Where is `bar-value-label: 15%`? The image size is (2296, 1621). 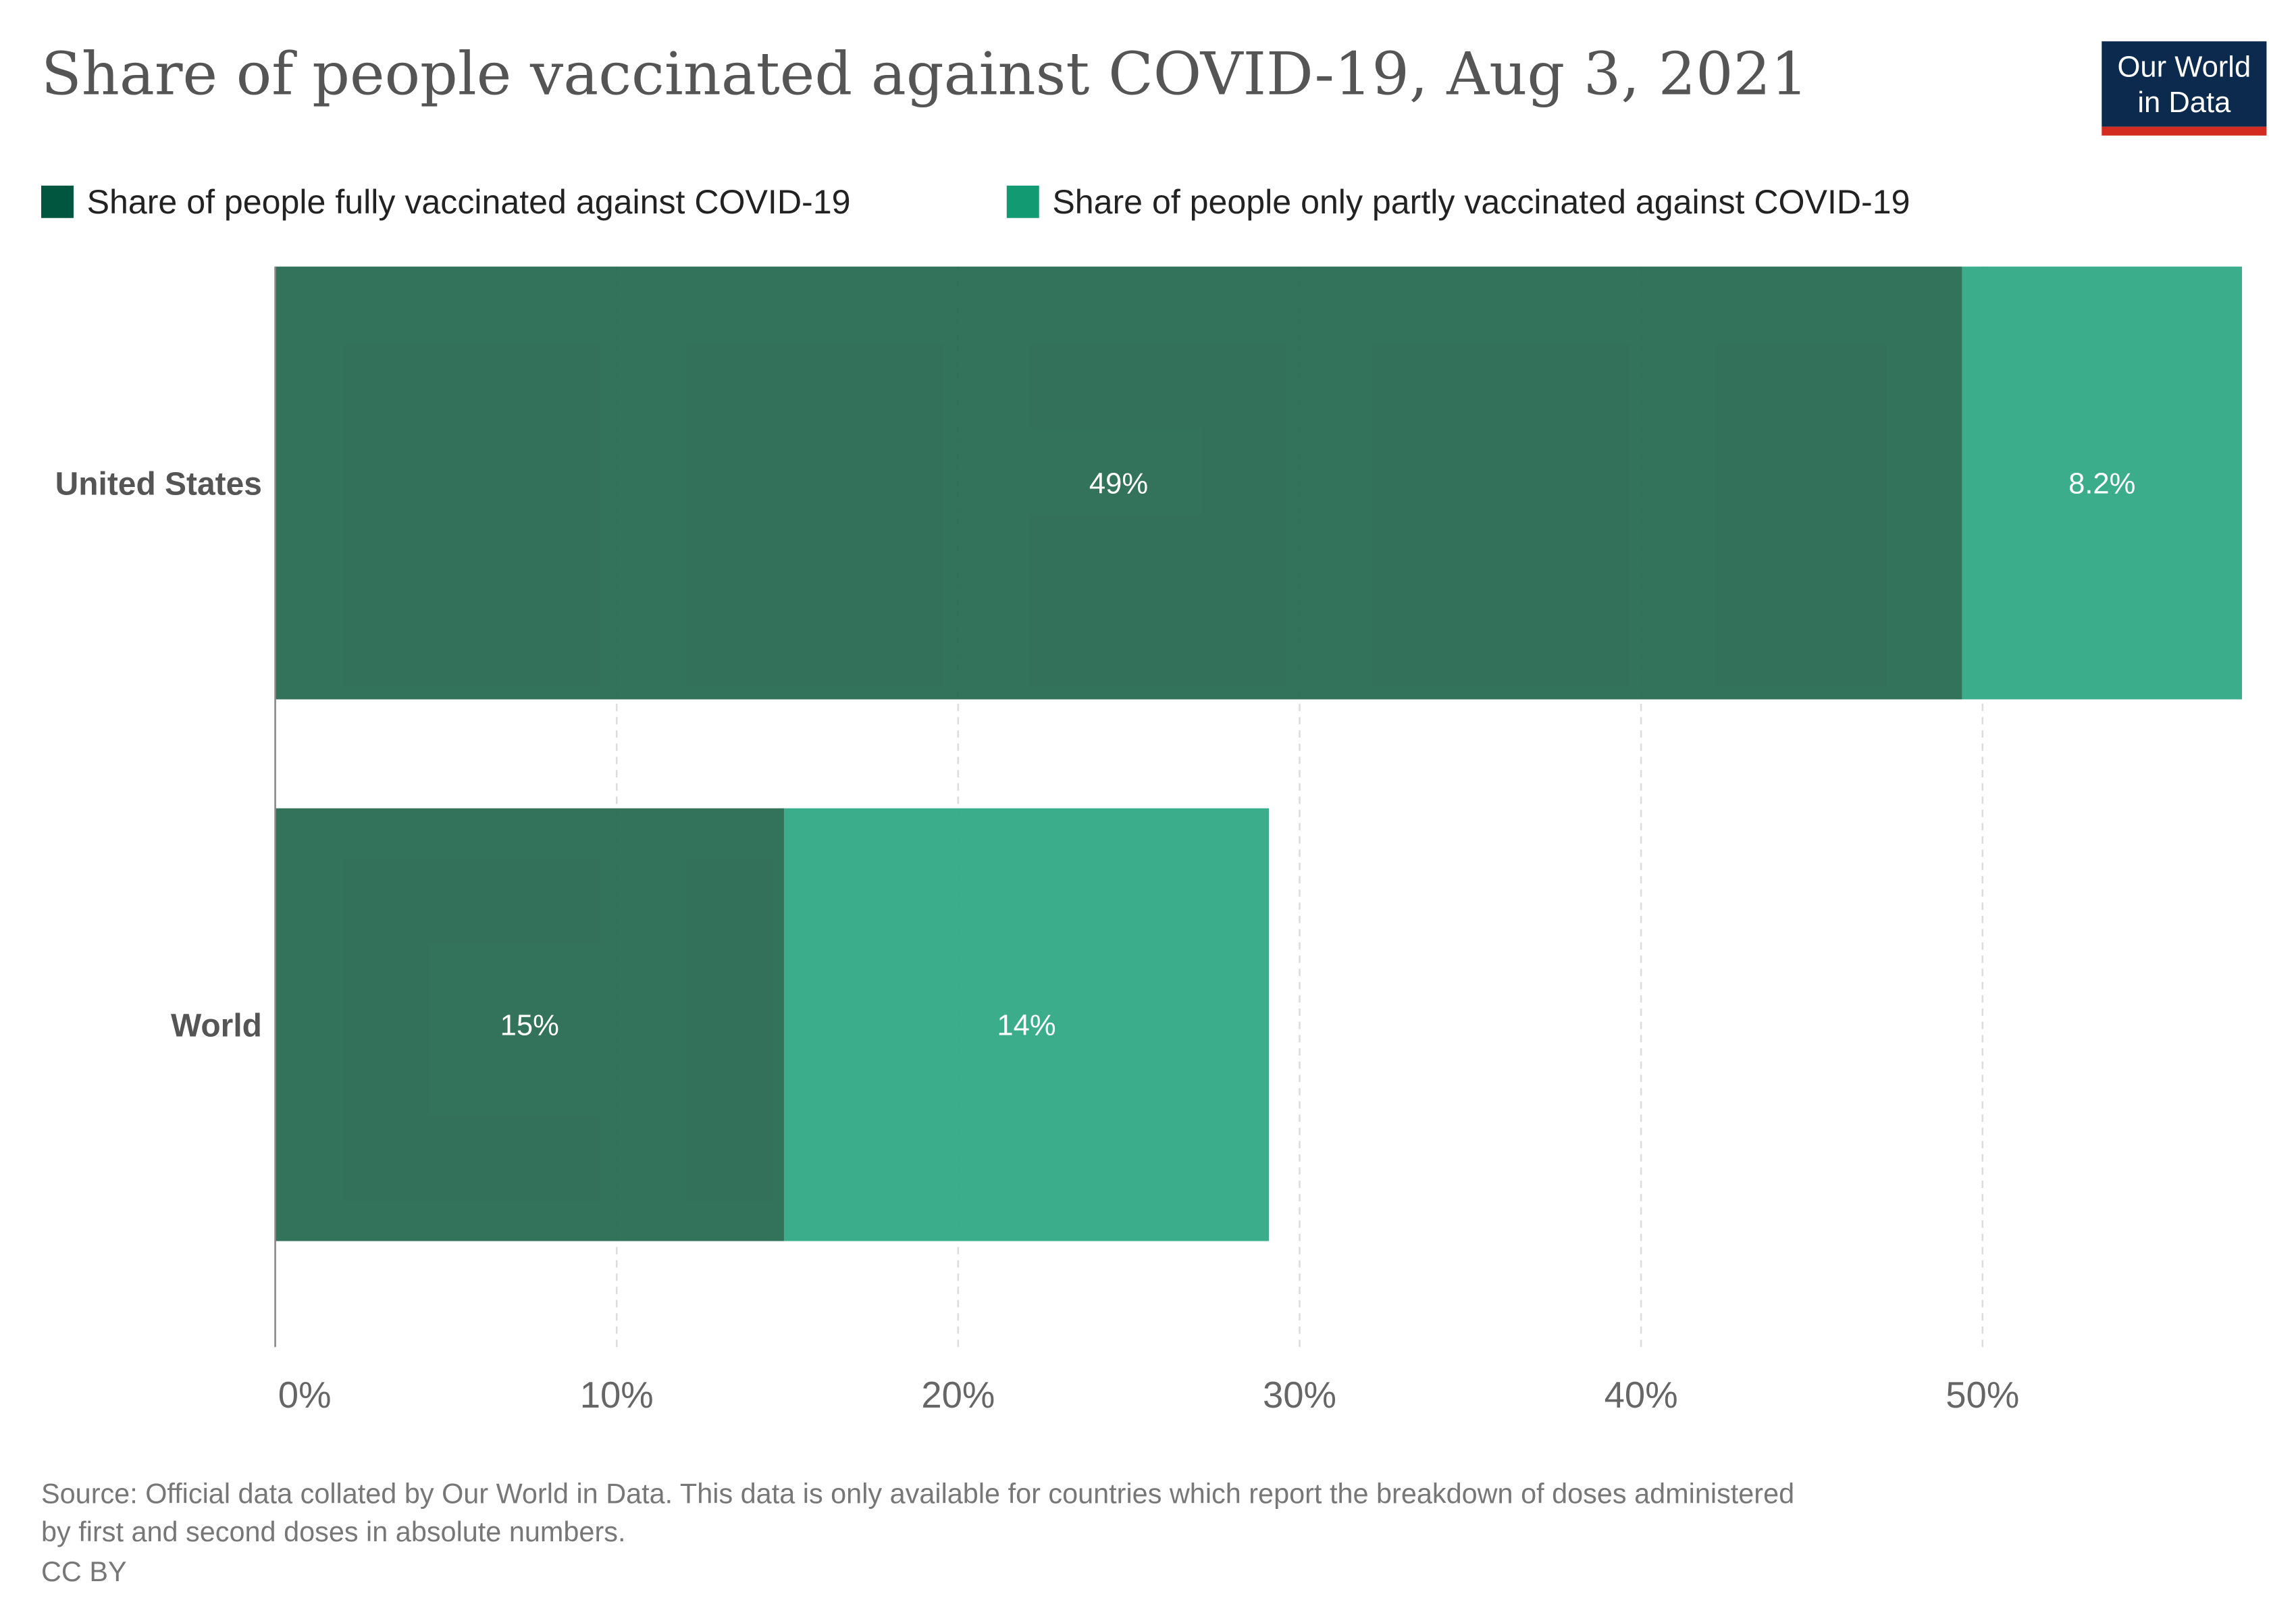 bar-value-label: 15% is located at coordinates (529, 1025).